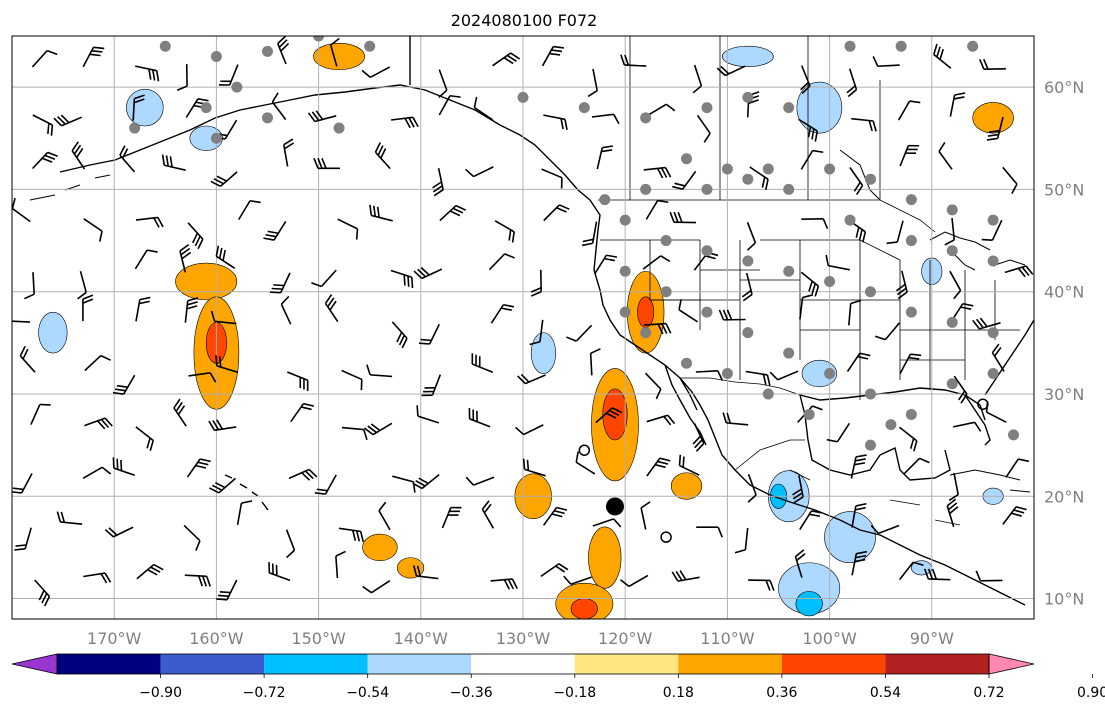  I want to click on map-title: 2024080100 F072, so click(524, 20).